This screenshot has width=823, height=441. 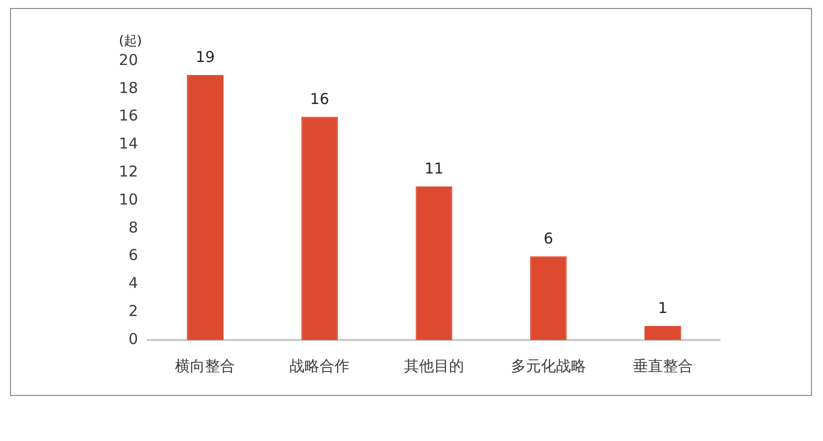 What do you see at coordinates (133, 227) in the screenshot?
I see `y-tick-label: 8` at bounding box center [133, 227].